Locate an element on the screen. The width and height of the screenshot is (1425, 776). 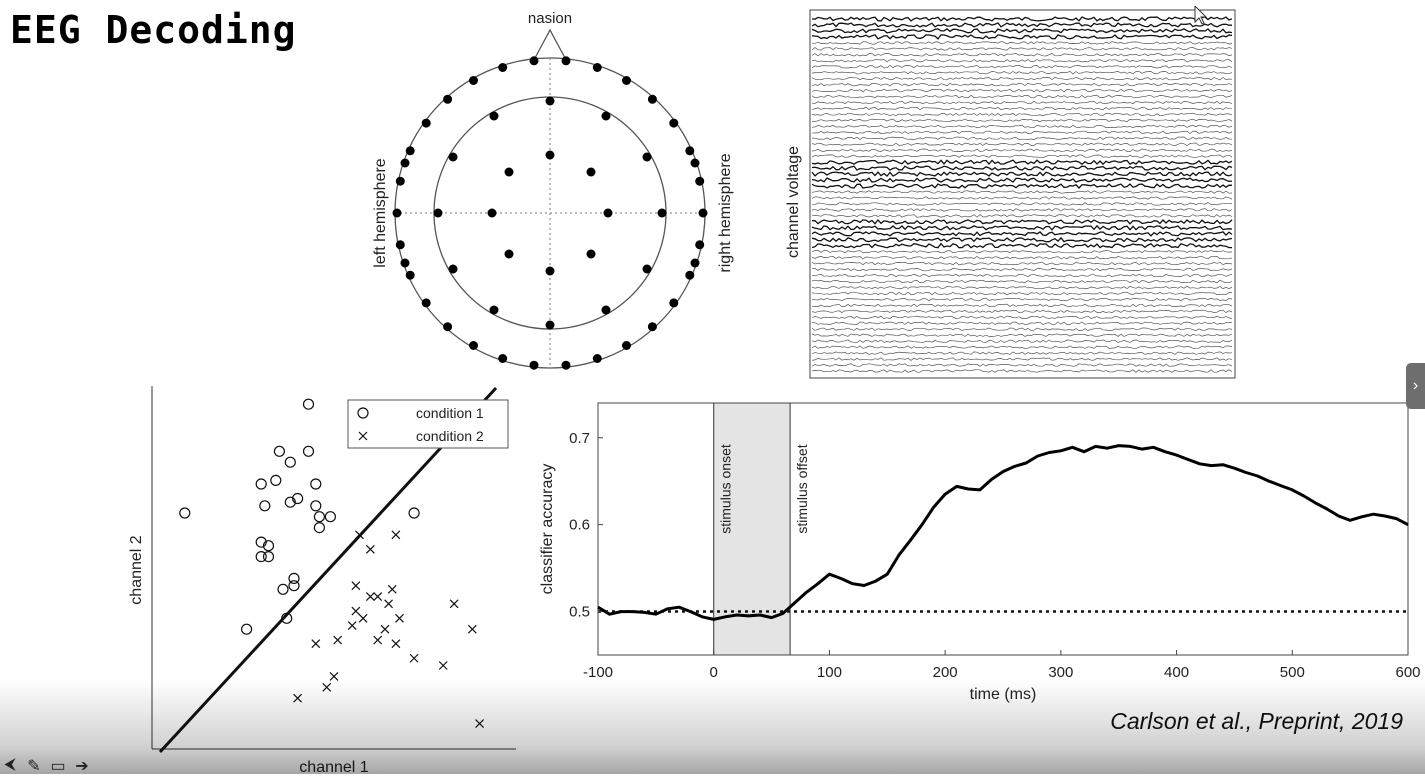
scatter-points is located at coordinates (332, 563).